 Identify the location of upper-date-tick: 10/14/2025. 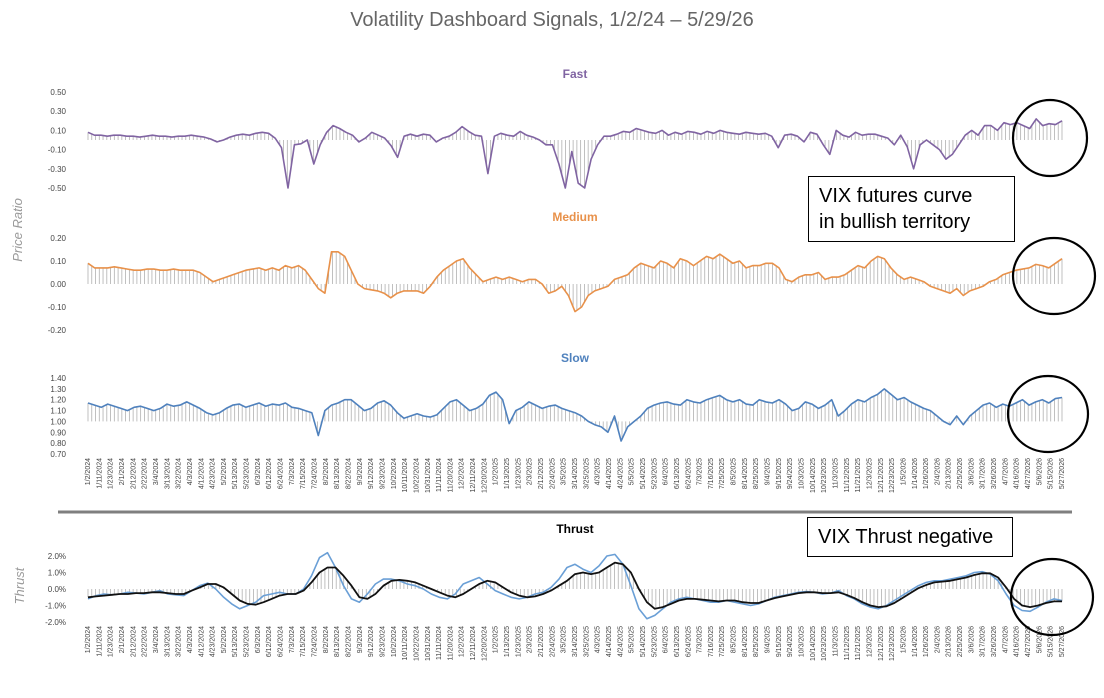
(813, 475).